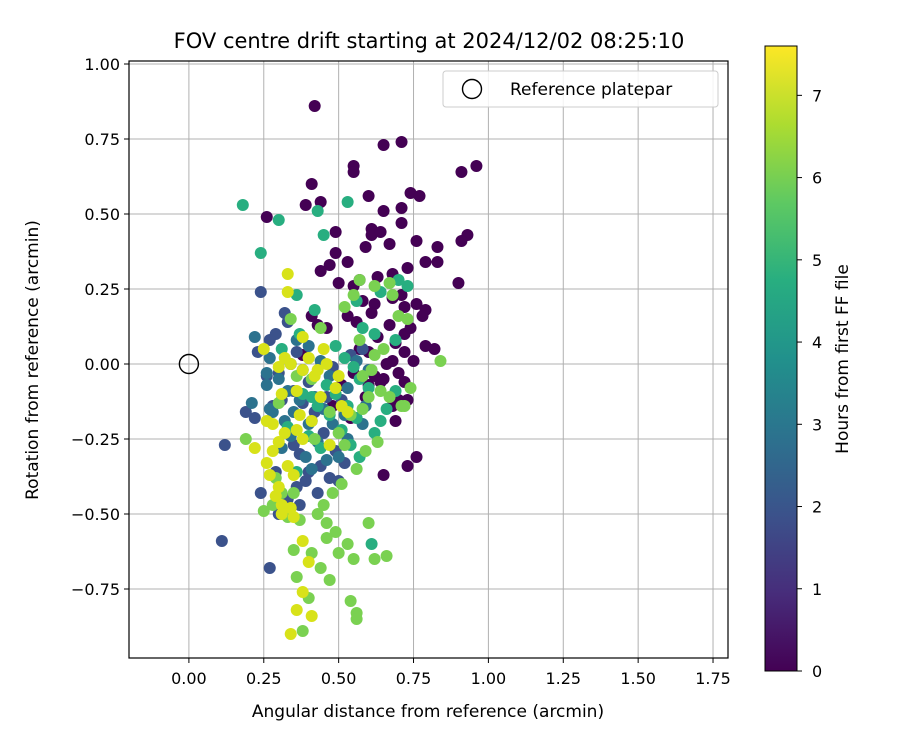 This screenshot has width=900, height=754. I want to click on legend: Reference platepar, so click(580, 89).